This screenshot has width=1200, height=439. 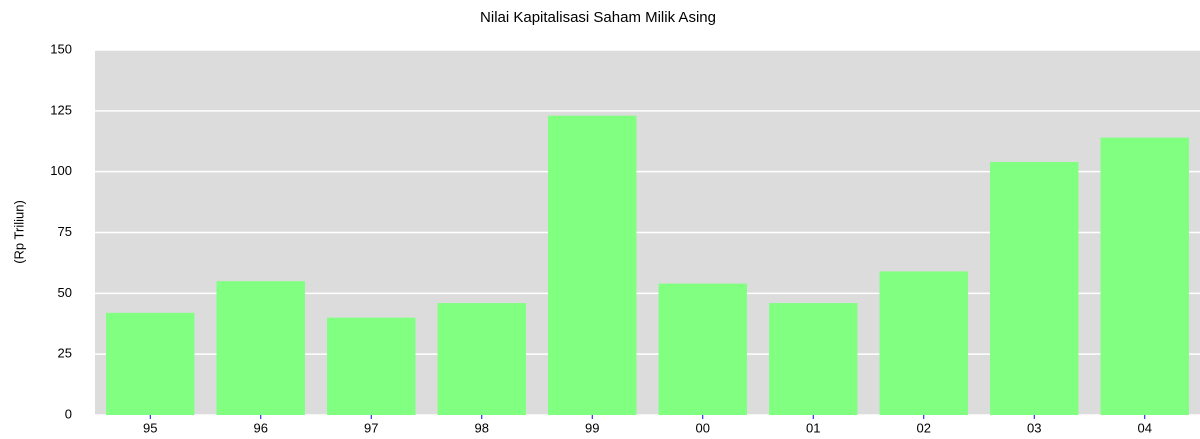 I want to click on chart-title: Nilai Kapitalisasi Saham Milik Asing, so click(x=598, y=17).